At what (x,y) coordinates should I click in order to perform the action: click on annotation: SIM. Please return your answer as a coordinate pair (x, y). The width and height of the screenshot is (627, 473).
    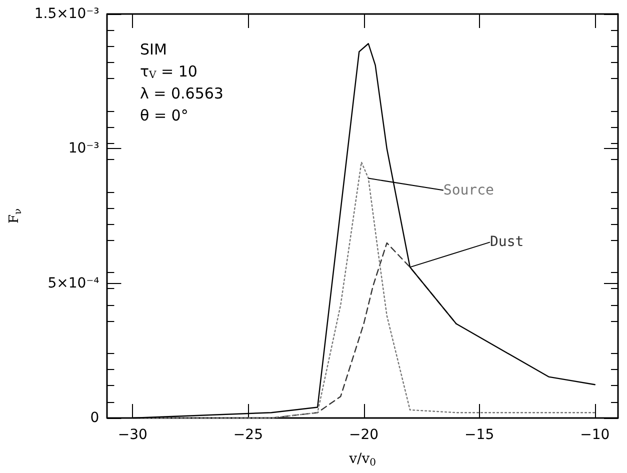
    Looking at the image, I should click on (153, 49).